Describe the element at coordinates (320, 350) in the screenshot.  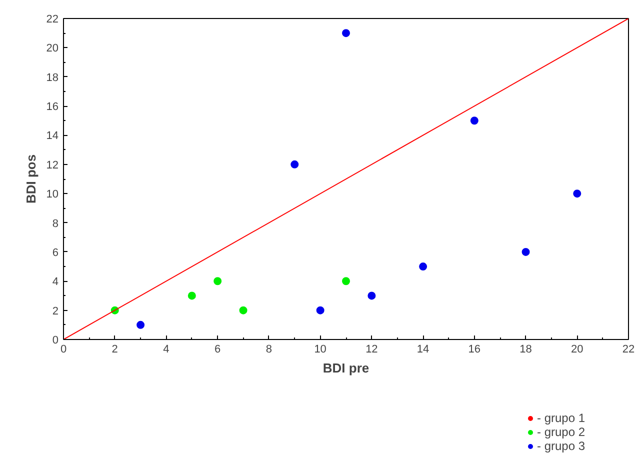
I see `x-tick-label: 10` at that location.